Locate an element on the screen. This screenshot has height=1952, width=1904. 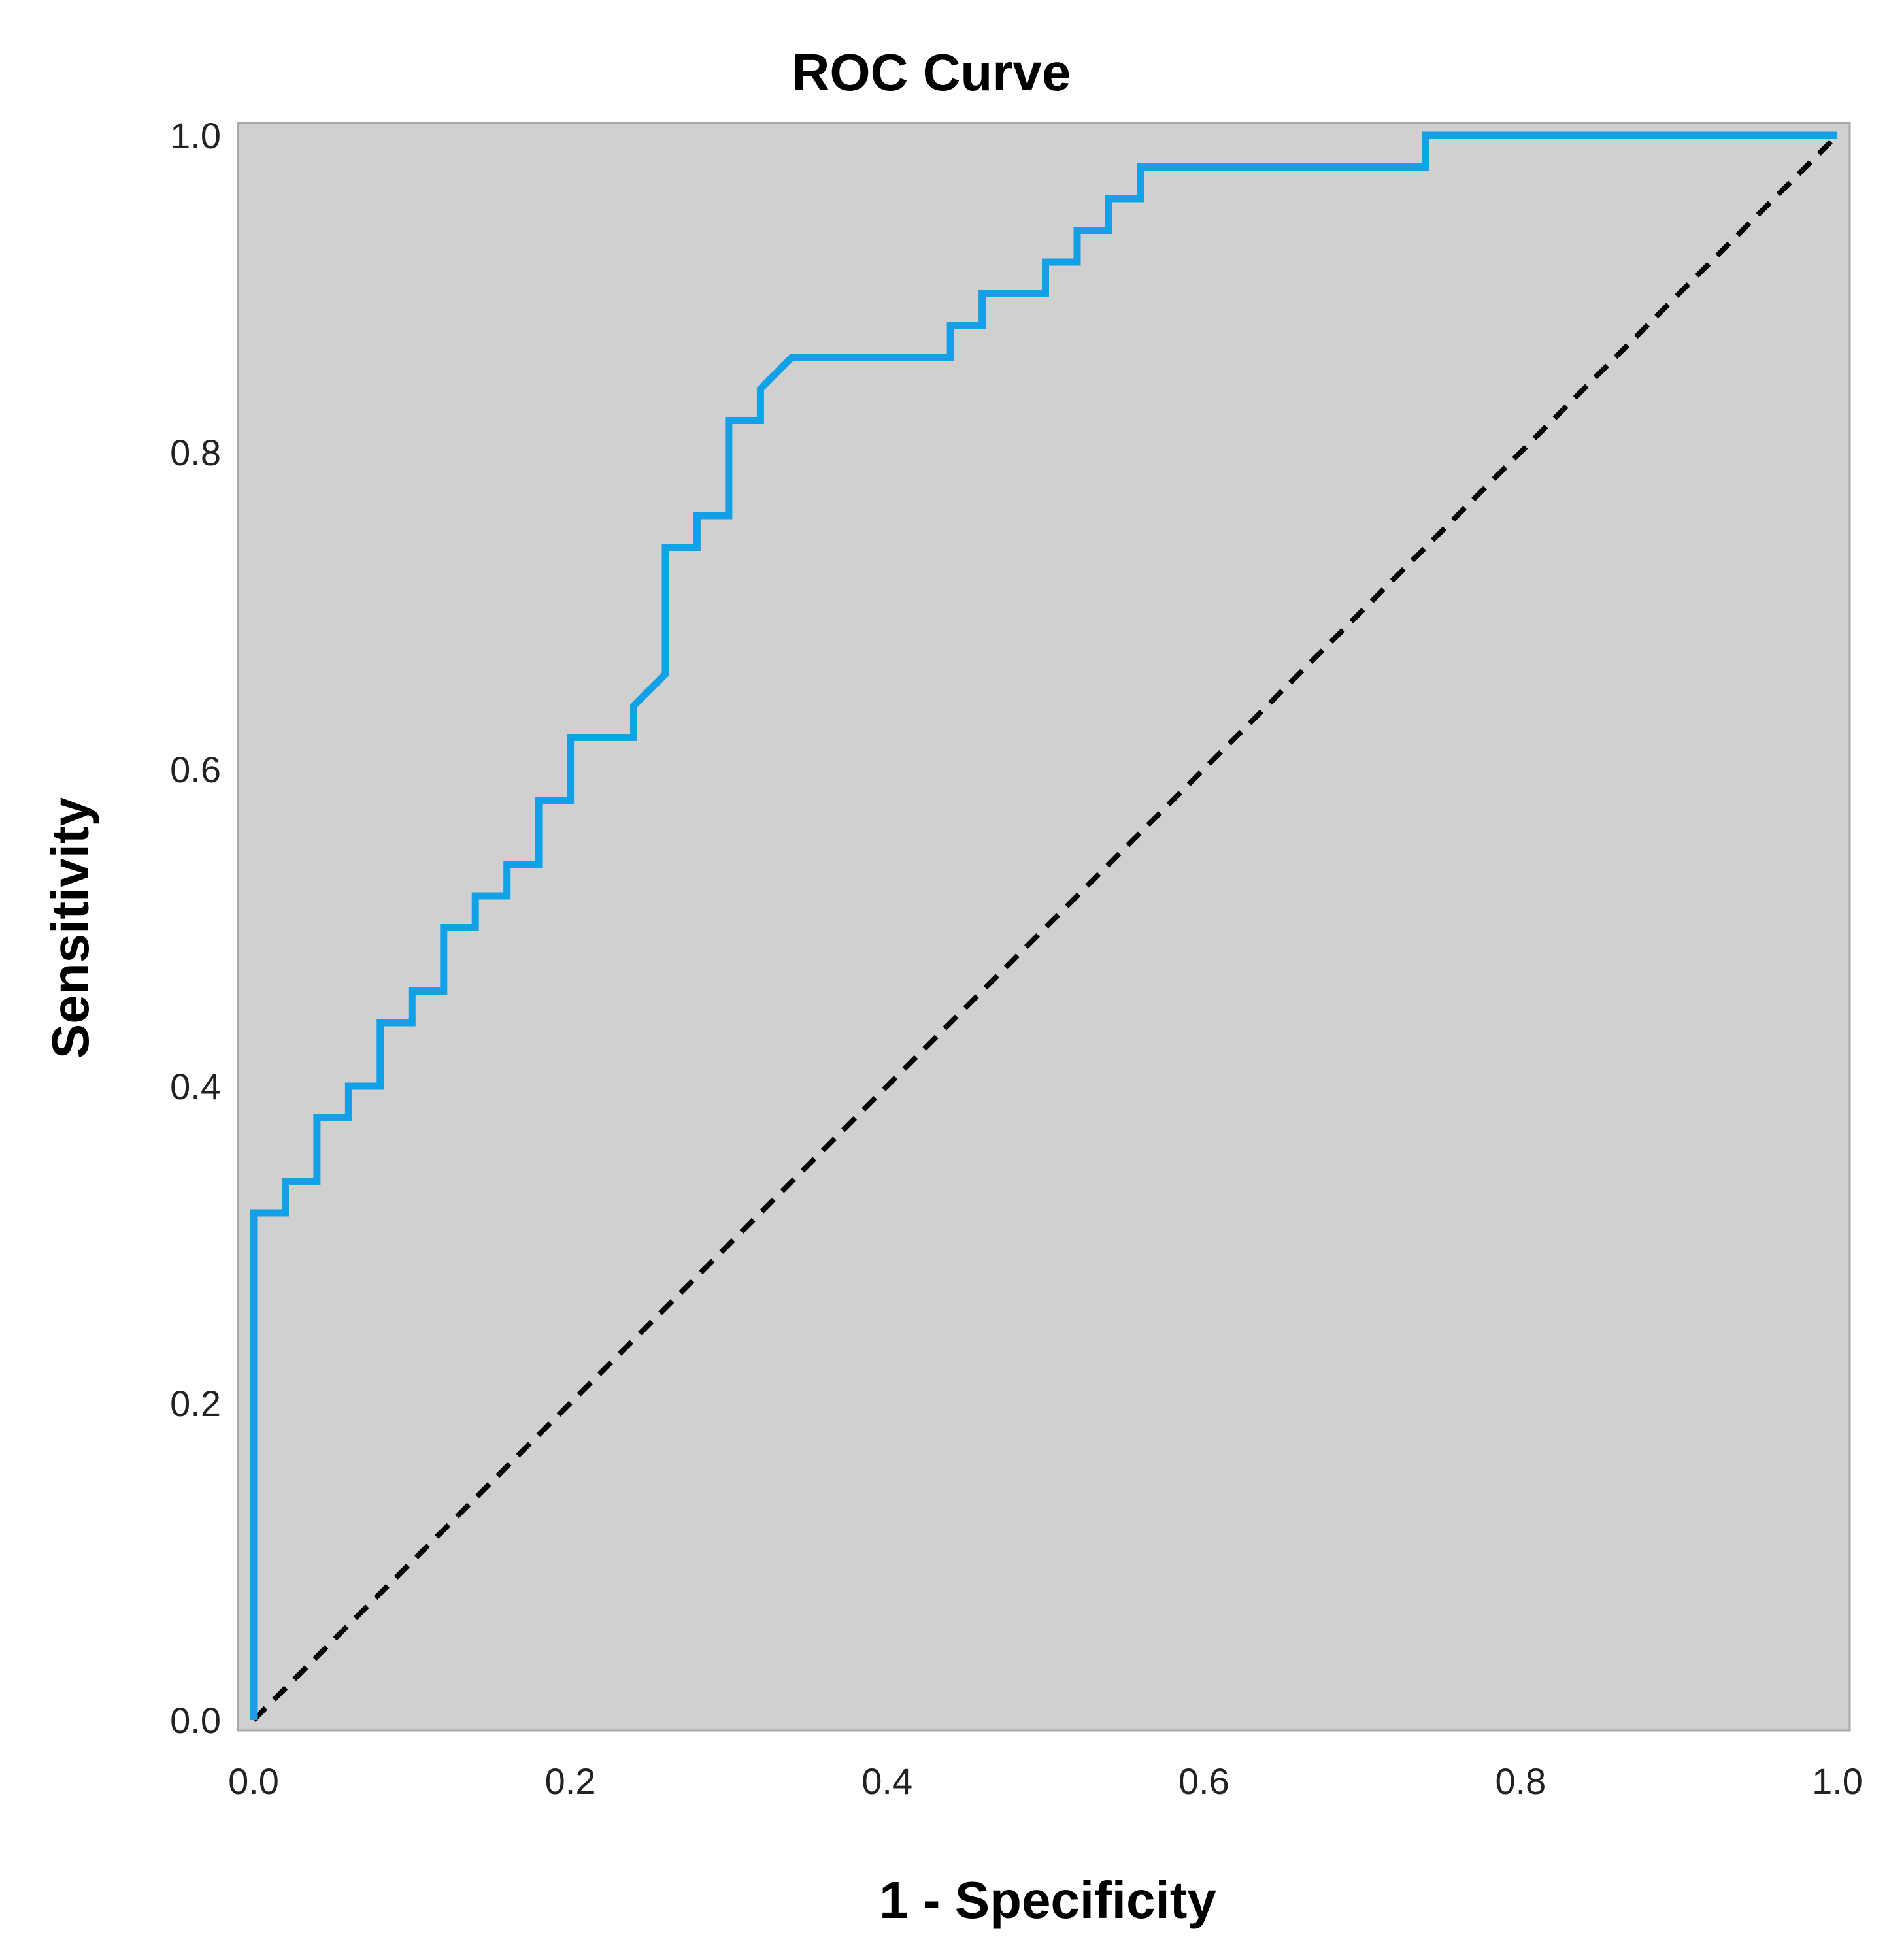
y-tick-label: 0.8 is located at coordinates (195, 452).